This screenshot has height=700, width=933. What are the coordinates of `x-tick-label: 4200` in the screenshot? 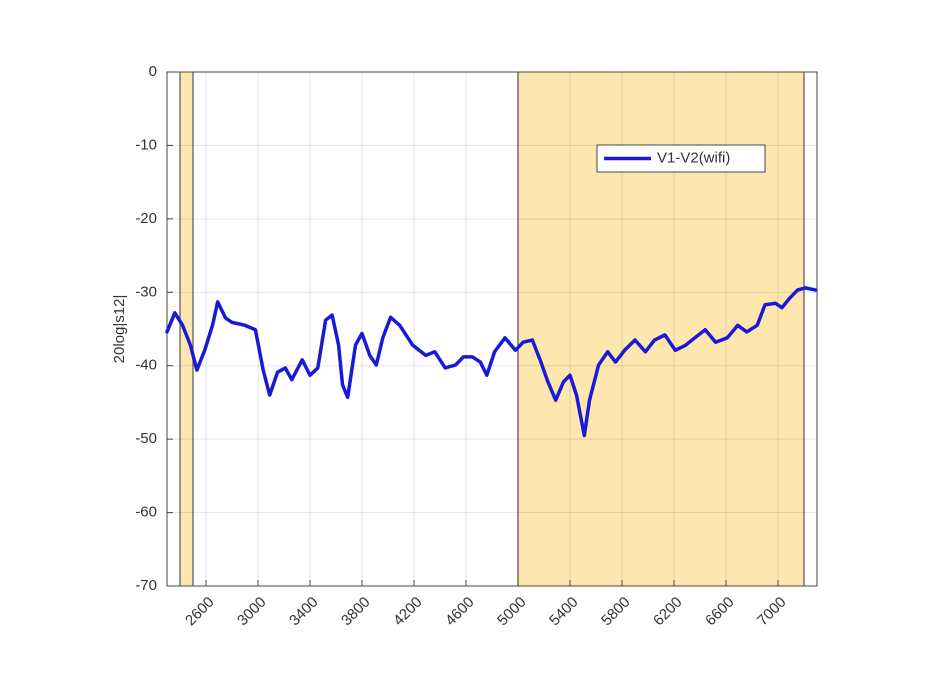 It's located at (408, 612).